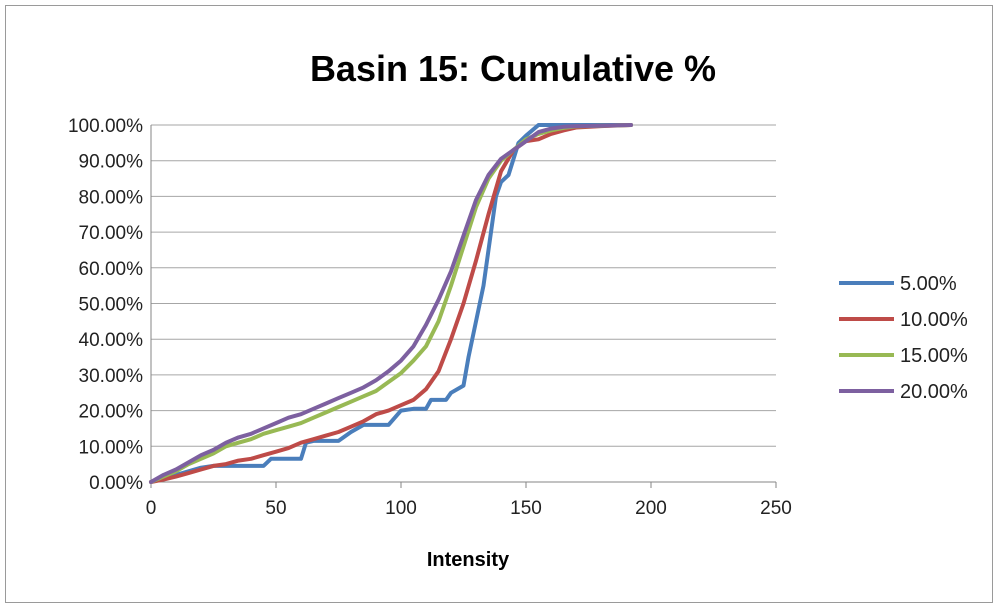 Image resolution: width=1000 pixels, height=608 pixels. I want to click on x-tick-label: 100, so click(401, 508).